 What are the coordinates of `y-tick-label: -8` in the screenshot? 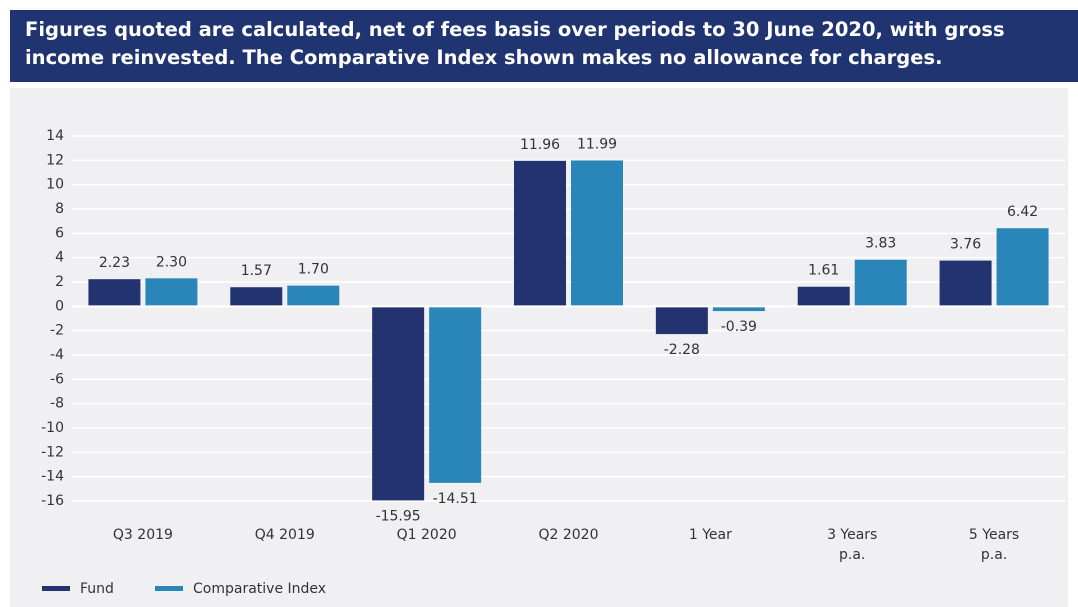 It's located at (57, 404).